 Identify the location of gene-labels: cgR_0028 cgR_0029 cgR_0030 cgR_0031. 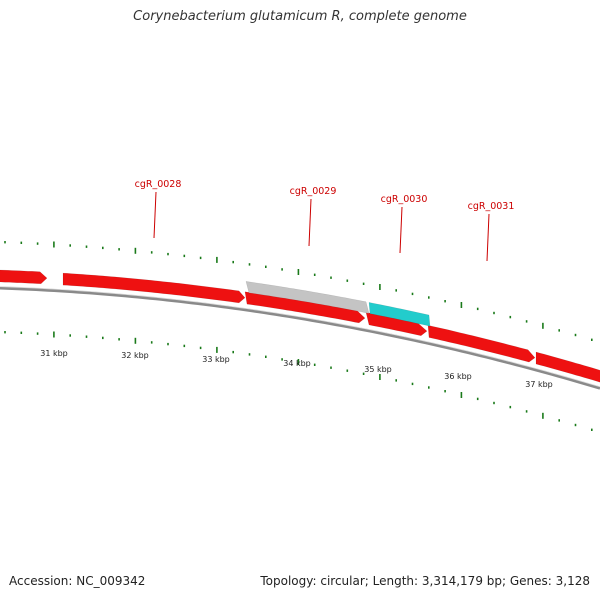
(325, 220).